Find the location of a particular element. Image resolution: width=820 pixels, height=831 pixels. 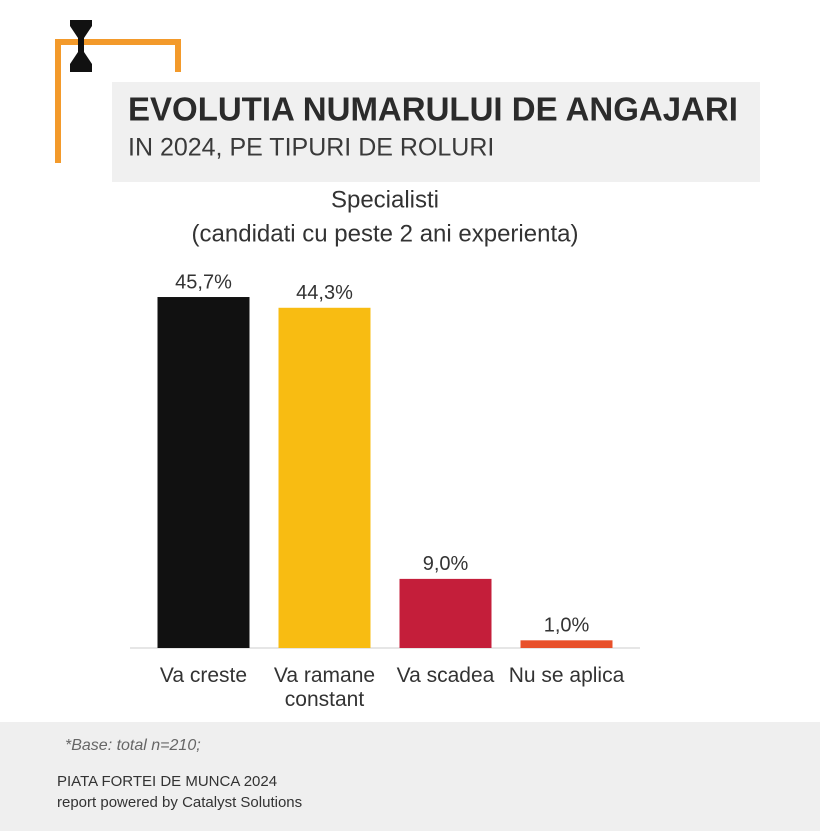

value-label: 1,0% is located at coordinates (567, 626).